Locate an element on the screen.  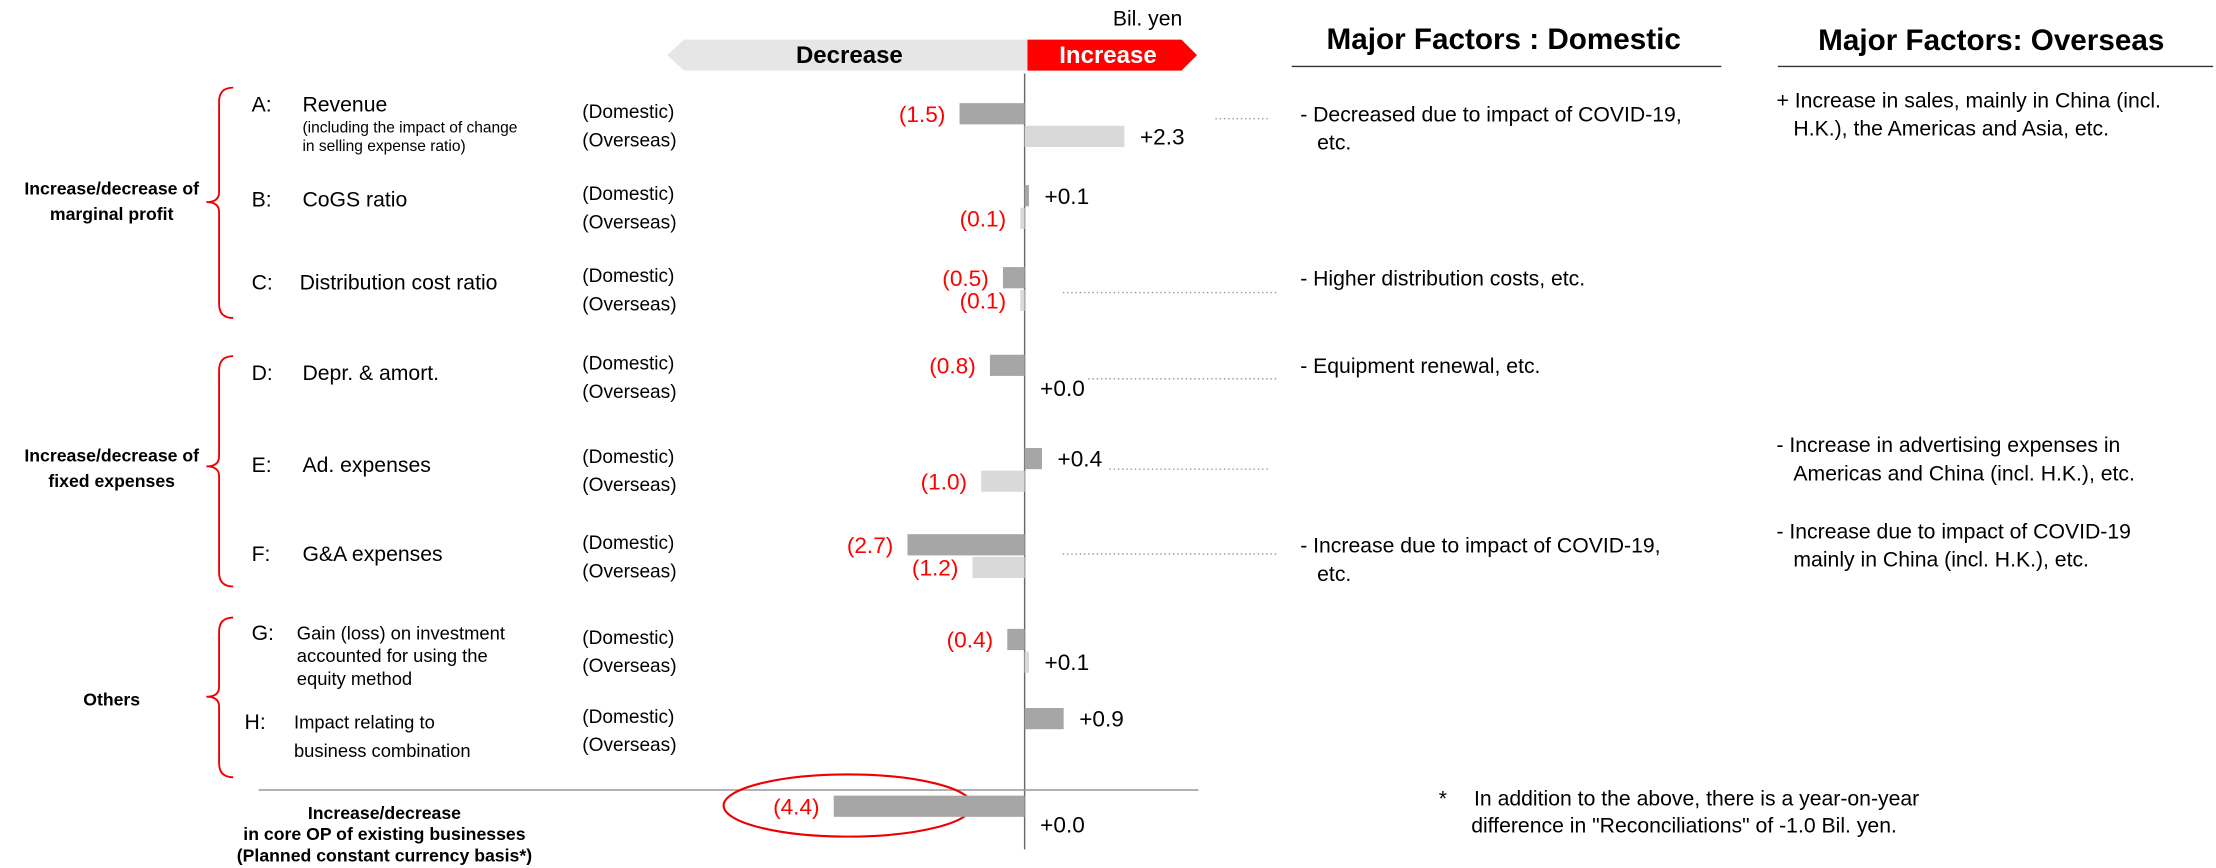
domestic-title: Major Factors : Domestic is located at coordinates (1504, 39).